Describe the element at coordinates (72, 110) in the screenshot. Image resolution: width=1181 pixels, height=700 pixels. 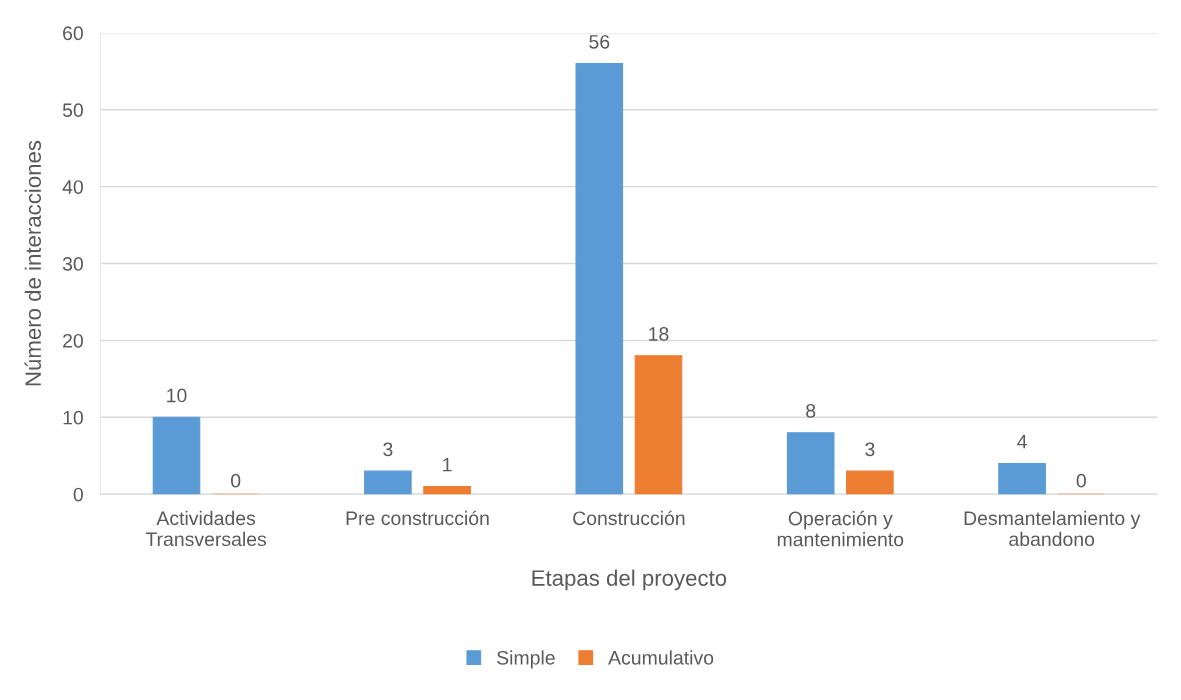
I see `y-tick-label: 50` at that location.